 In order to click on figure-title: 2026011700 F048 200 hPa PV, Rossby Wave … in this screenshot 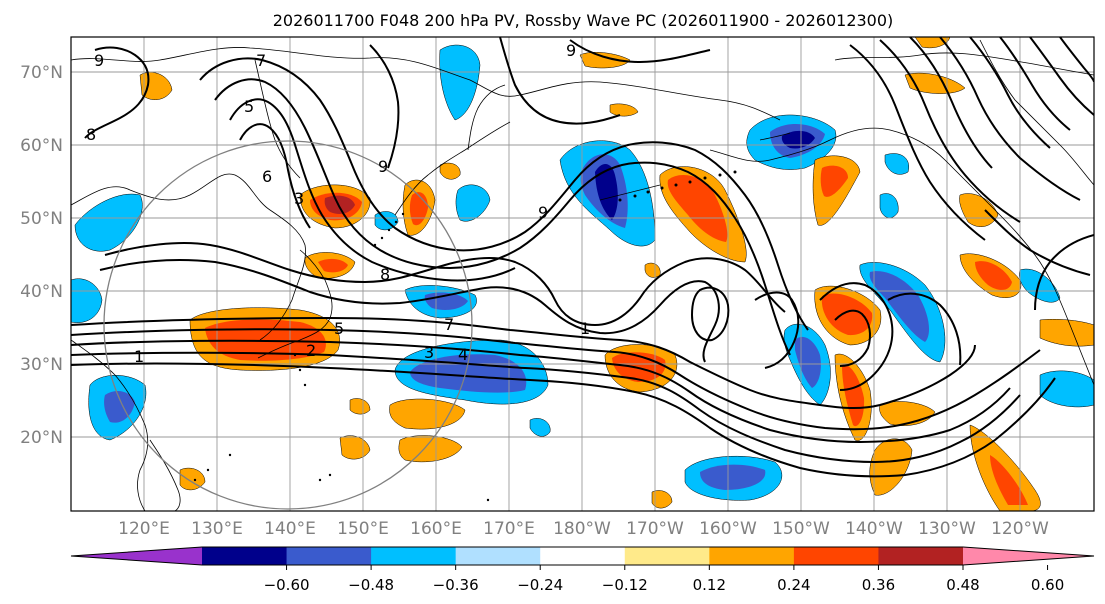, I will do `click(583, 20)`.